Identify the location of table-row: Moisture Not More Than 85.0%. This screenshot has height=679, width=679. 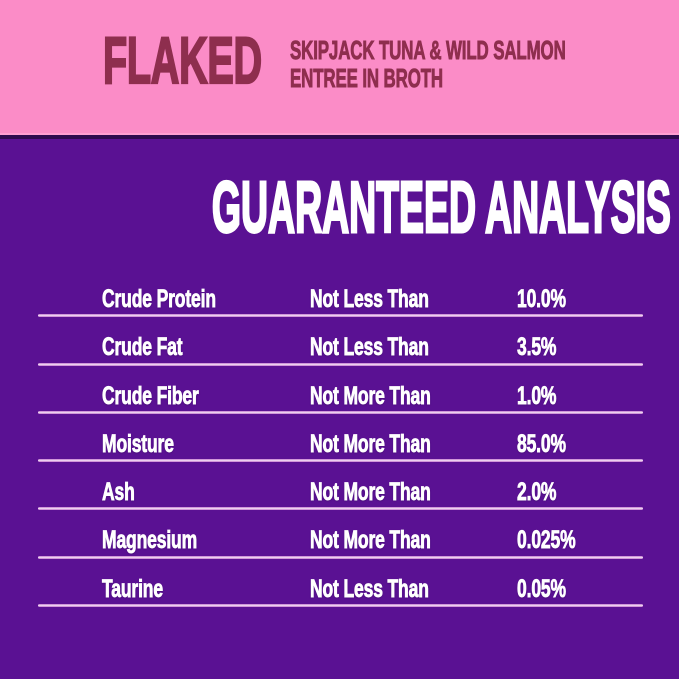
(340, 436).